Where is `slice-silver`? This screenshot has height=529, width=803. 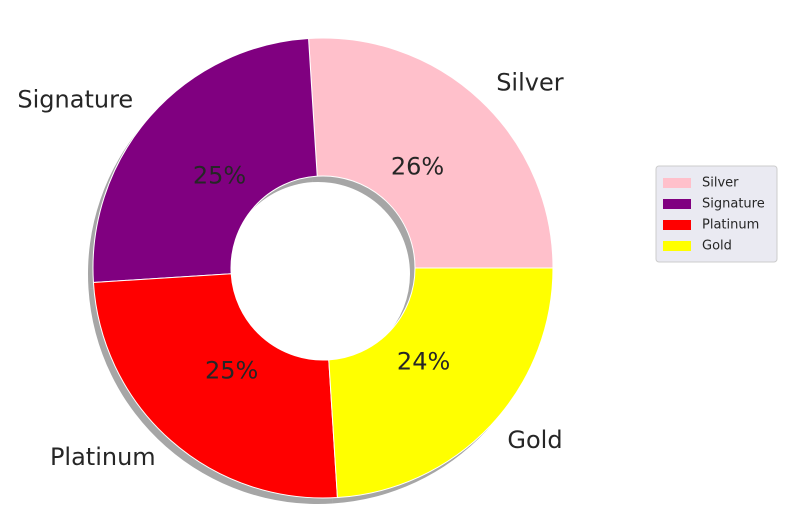 slice-silver is located at coordinates (431, 153).